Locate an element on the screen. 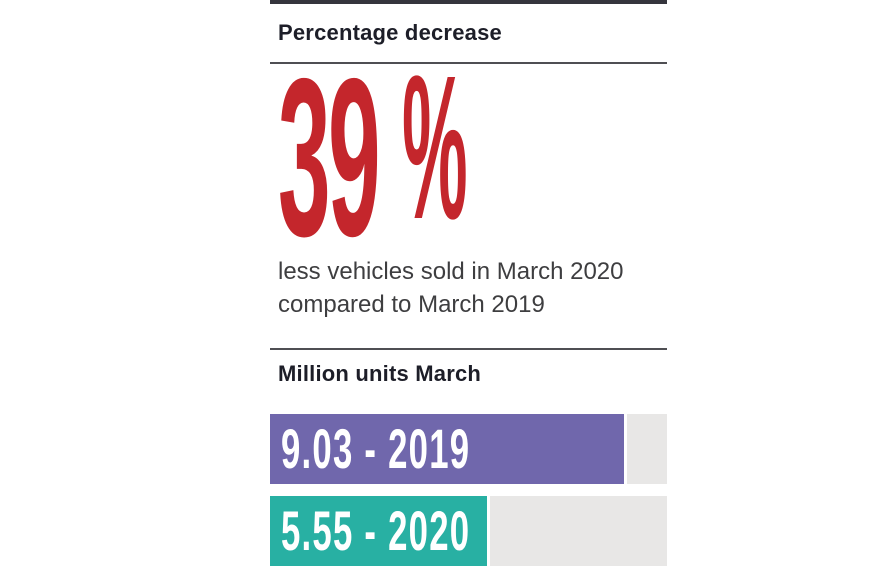  percent-sign-box: % is located at coordinates (435, 147).